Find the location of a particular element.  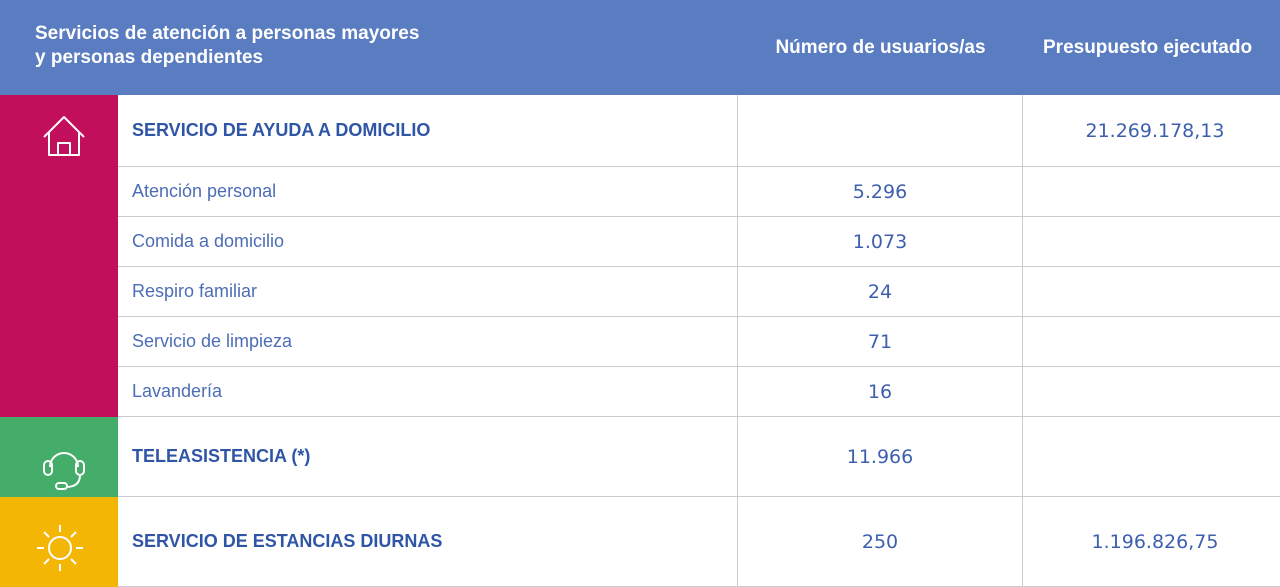

header-title-line: Servicios de atención a personas mayores is located at coordinates (227, 33).